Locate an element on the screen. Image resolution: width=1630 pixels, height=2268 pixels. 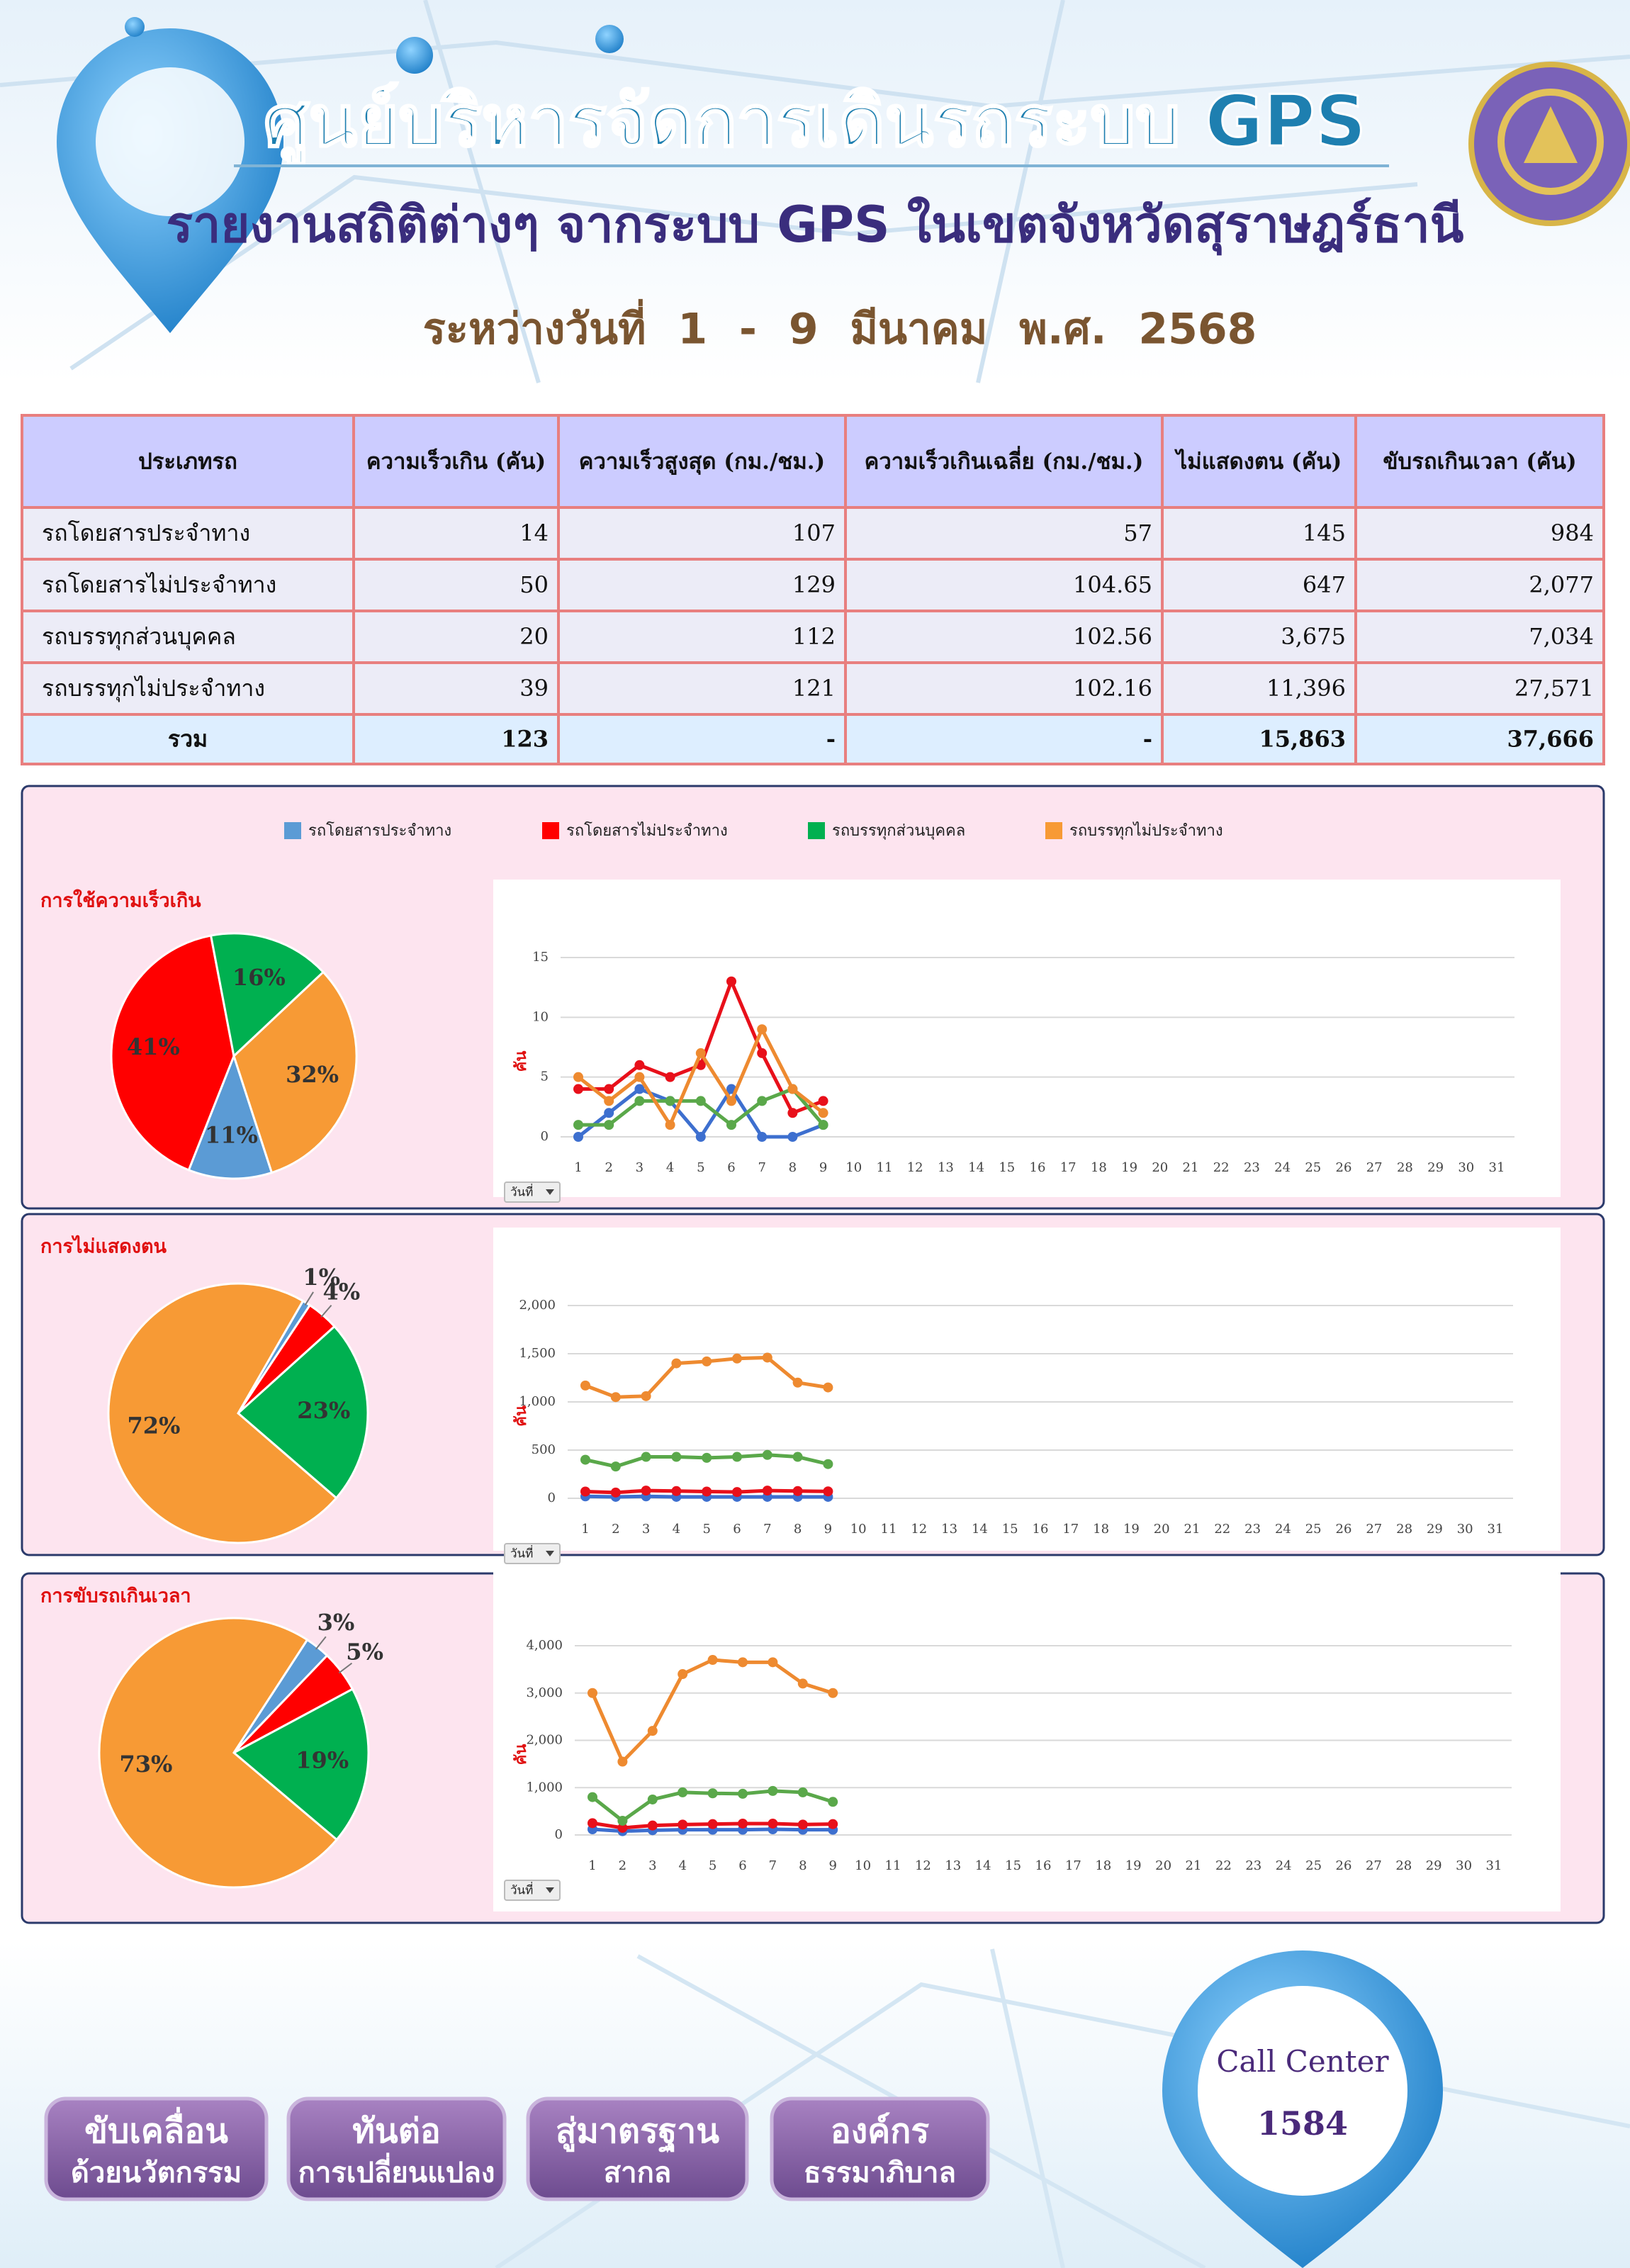
x-tick-label: 31 is located at coordinates (1497, 1167).